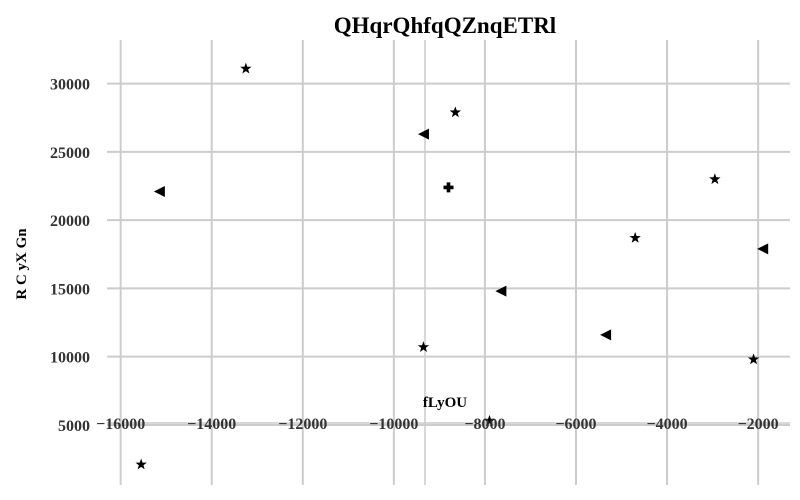 This screenshot has height=500, width=800. I want to click on y-tick-label: 30000, so click(70, 85).